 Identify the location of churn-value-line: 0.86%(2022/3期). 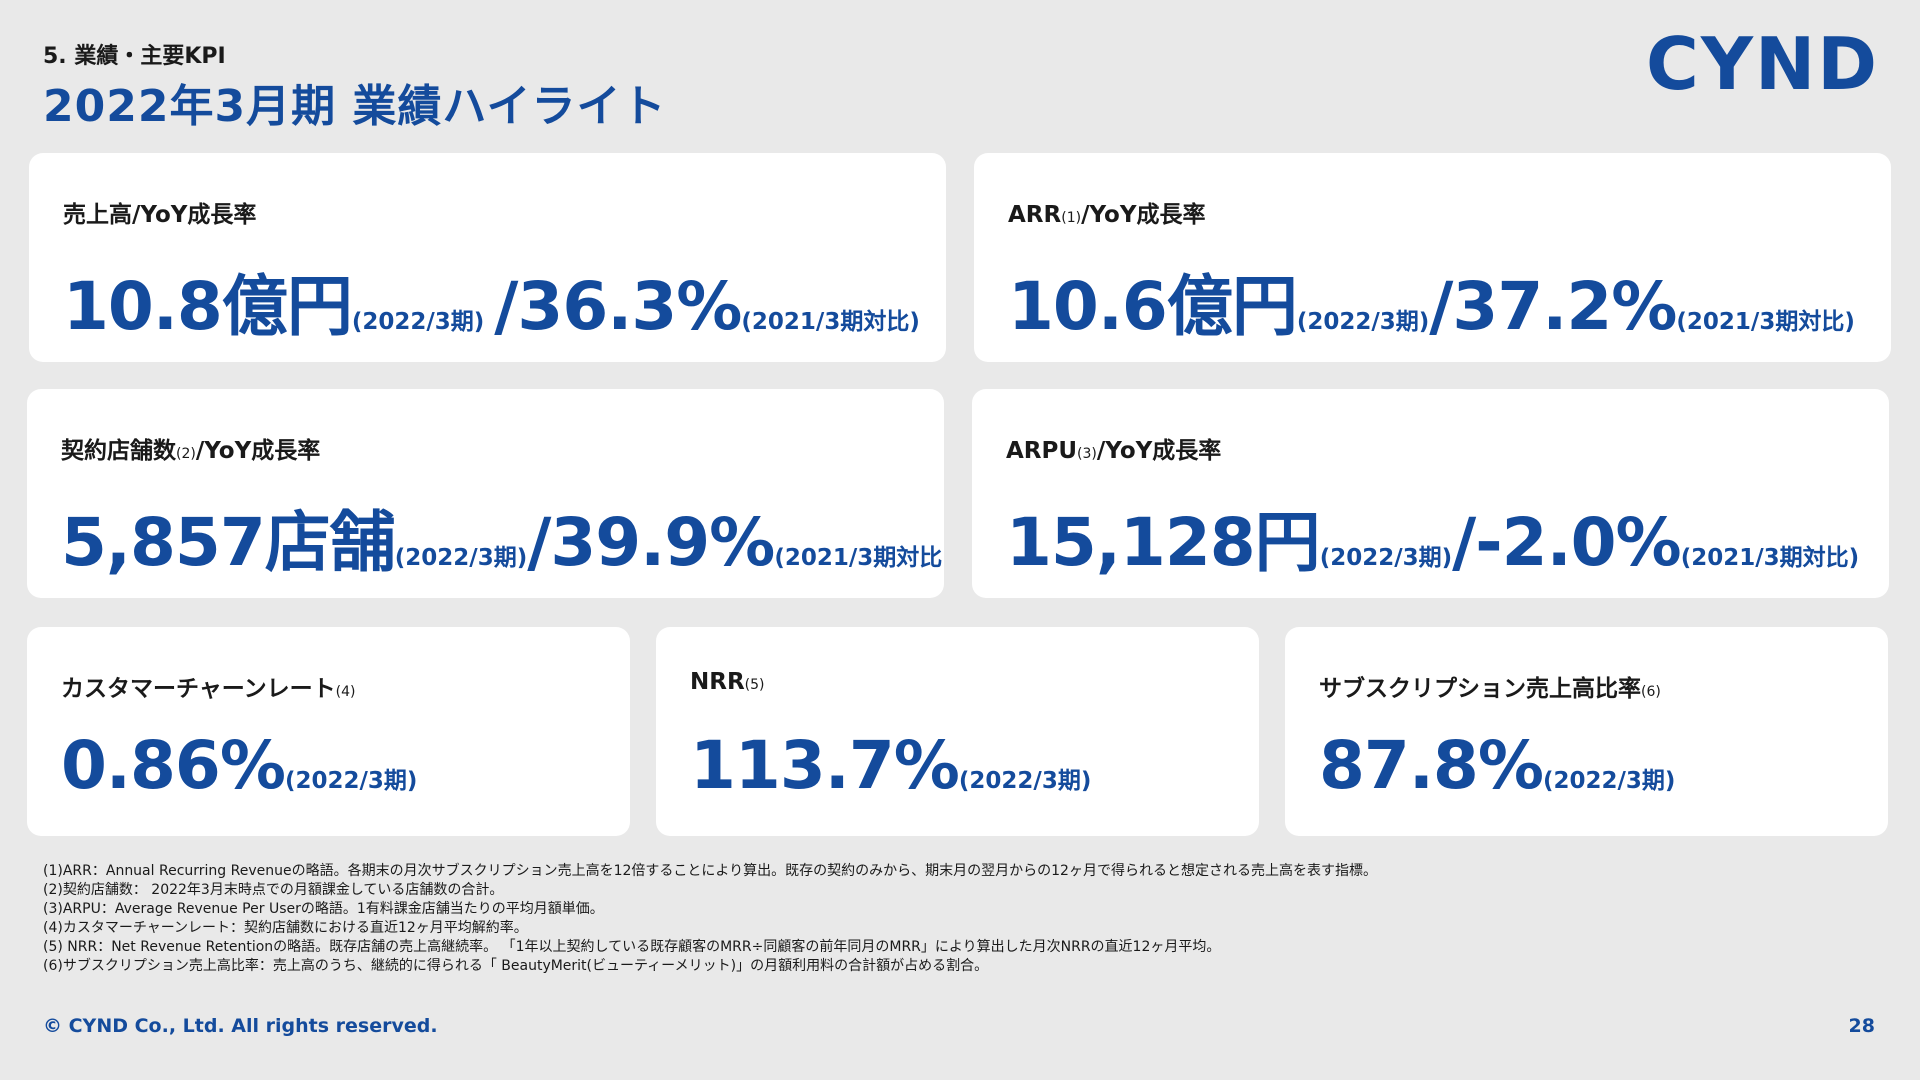
(239, 765).